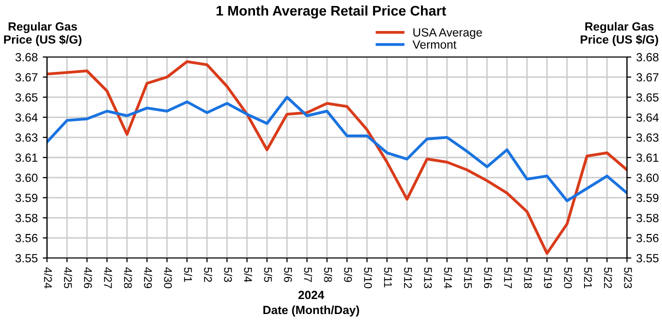  What do you see at coordinates (448, 277) in the screenshot?
I see `x-tick-label: 5/14` at bounding box center [448, 277].